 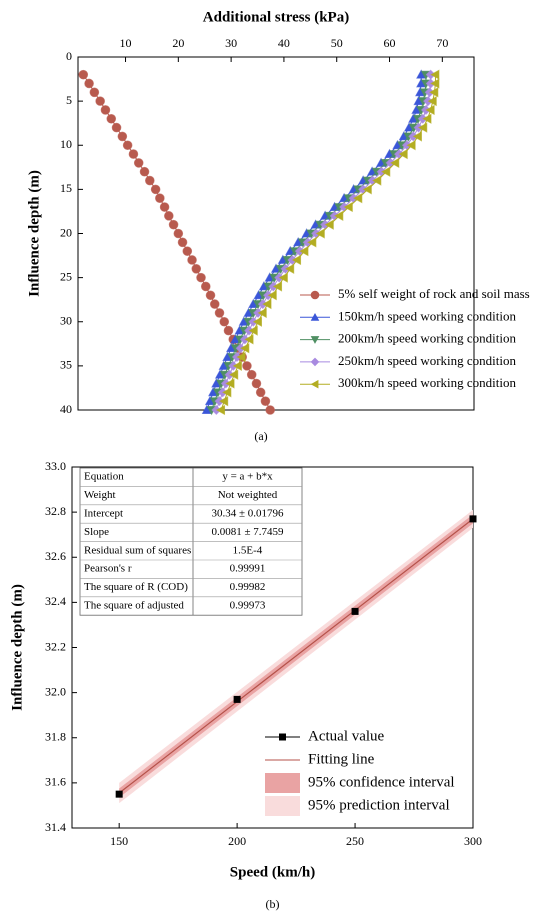 What do you see at coordinates (66, 365) in the screenshot?
I see `y-tick-label: 35` at bounding box center [66, 365].